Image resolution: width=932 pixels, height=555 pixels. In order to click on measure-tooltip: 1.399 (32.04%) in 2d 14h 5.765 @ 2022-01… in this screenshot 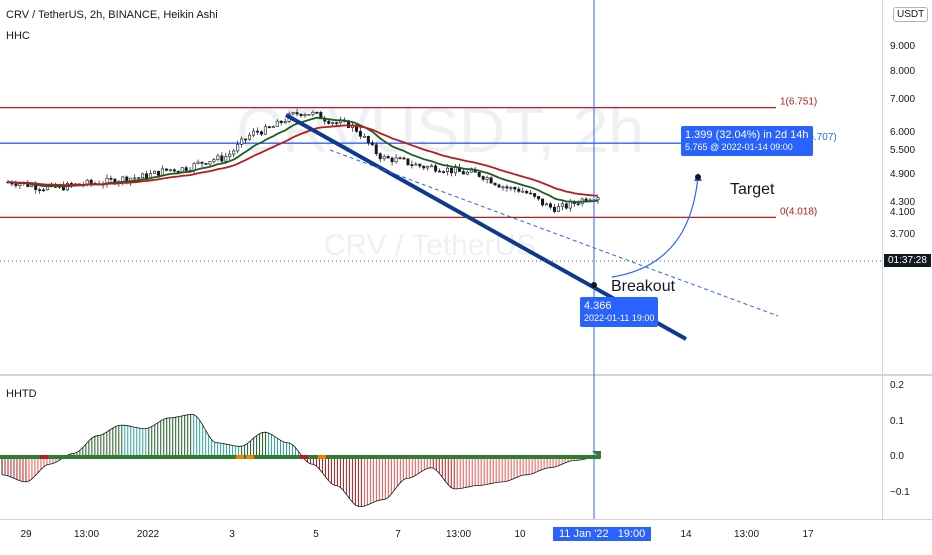, I will do `click(747, 141)`.